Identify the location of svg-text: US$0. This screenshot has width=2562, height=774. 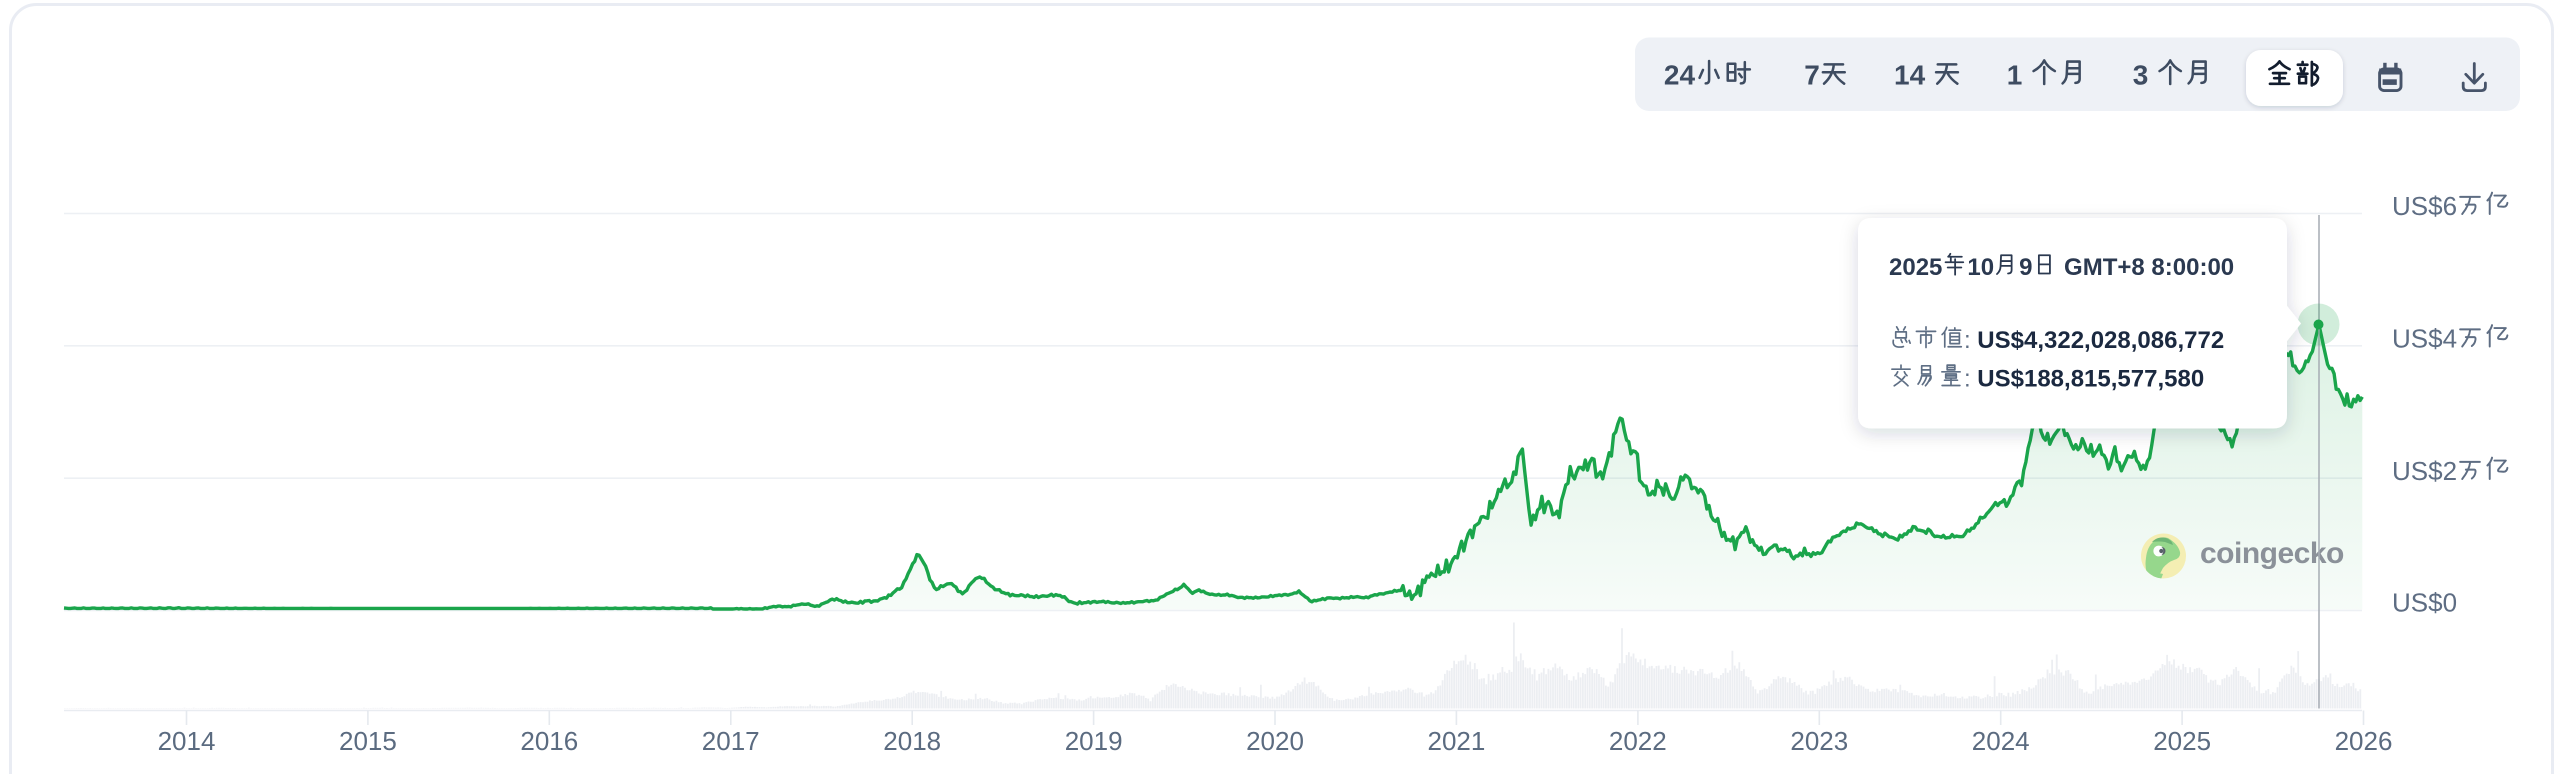
(2424, 603).